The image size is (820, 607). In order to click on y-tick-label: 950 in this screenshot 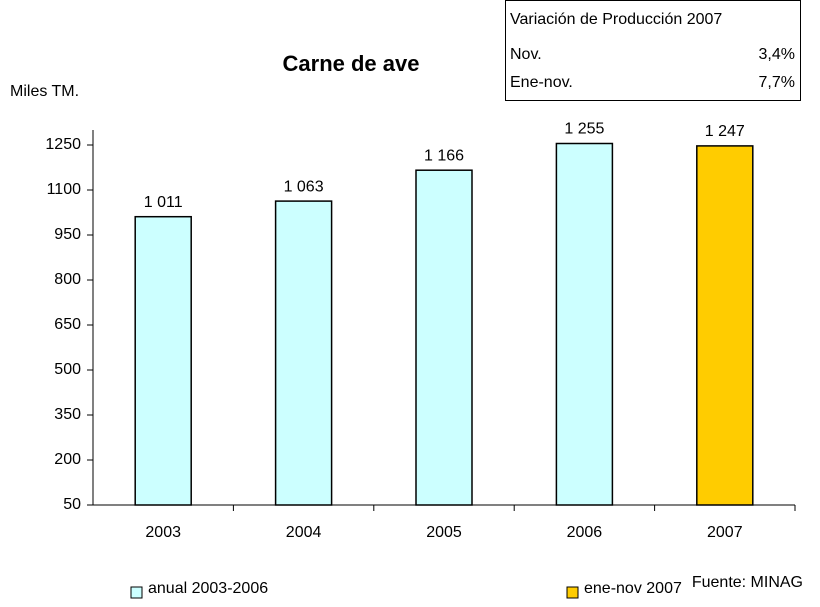, I will do `click(67, 234)`.